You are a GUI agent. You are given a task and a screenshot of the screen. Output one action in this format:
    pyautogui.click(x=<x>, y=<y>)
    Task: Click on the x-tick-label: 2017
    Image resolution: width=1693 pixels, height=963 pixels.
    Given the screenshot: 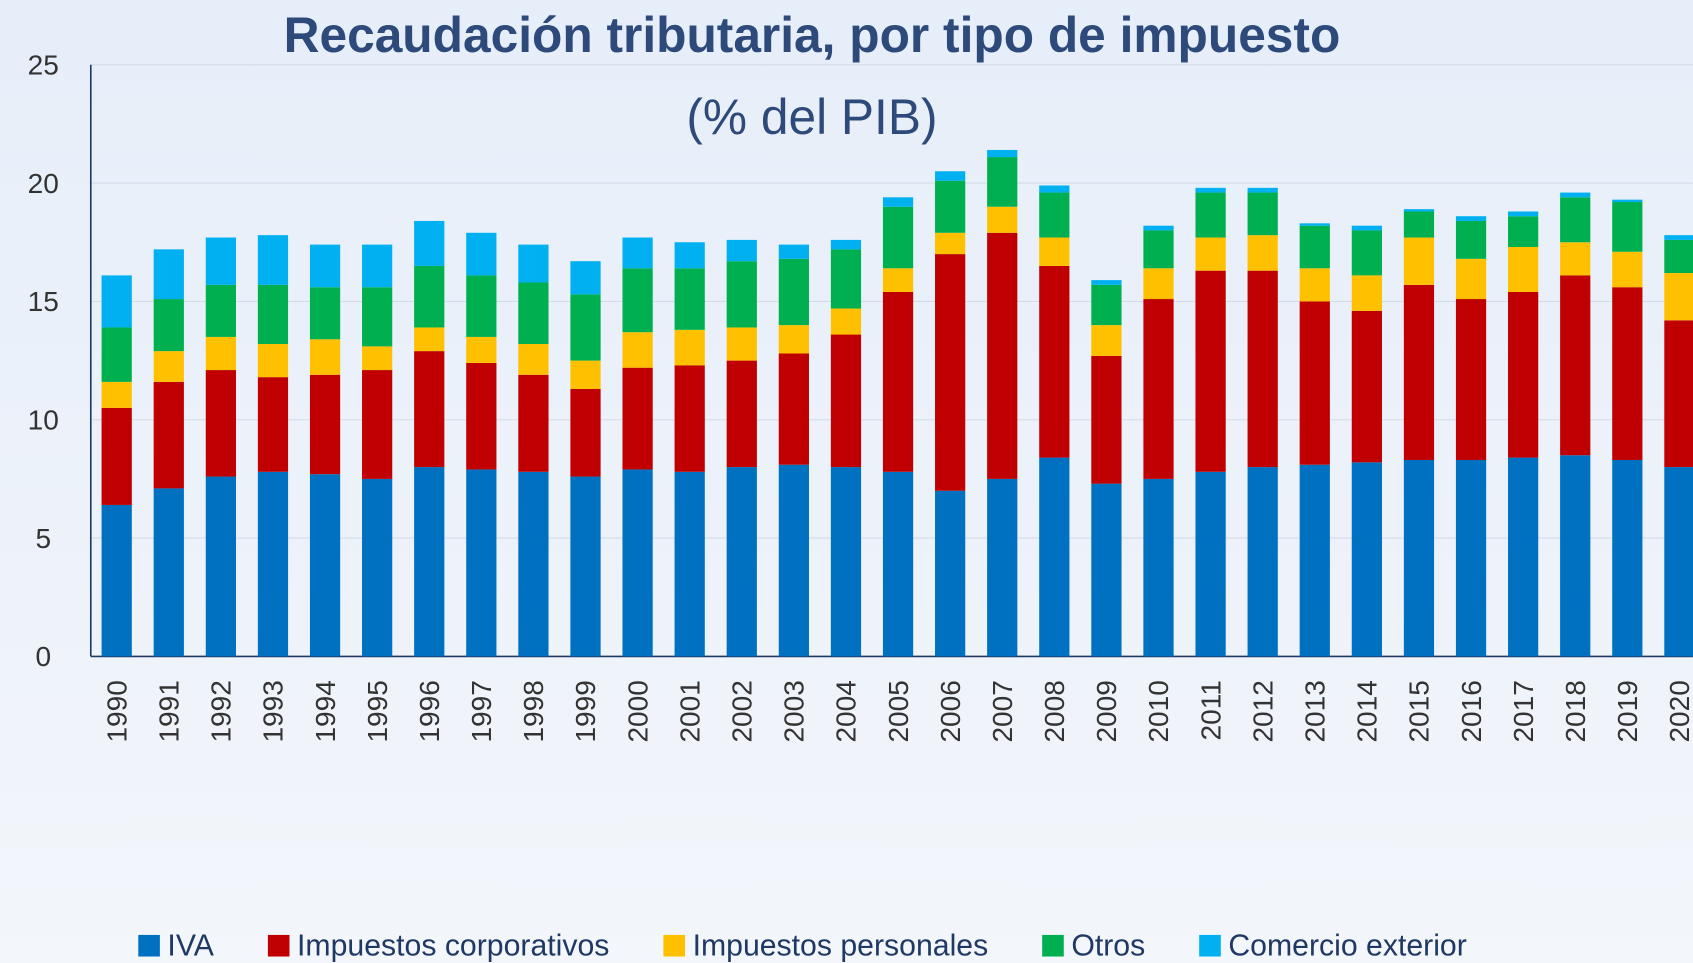 What is the action you would take?
    pyautogui.click(x=1523, y=711)
    